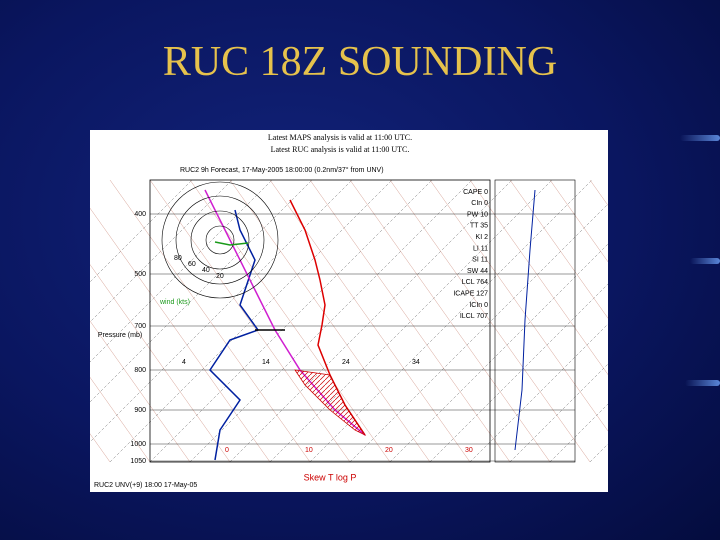  I want to click on pressure-label: 1000, so click(138, 444).